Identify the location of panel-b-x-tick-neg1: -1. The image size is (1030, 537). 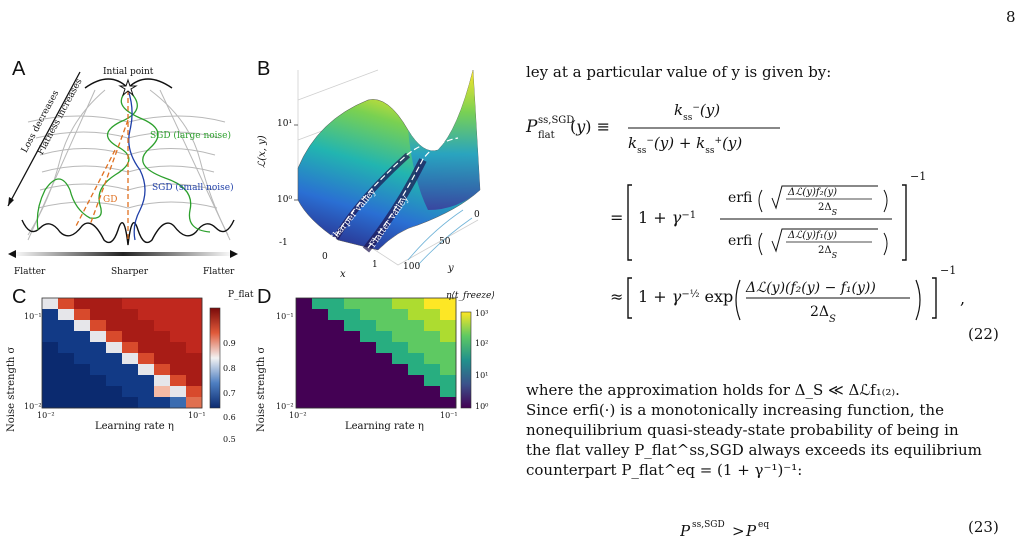
(283, 243).